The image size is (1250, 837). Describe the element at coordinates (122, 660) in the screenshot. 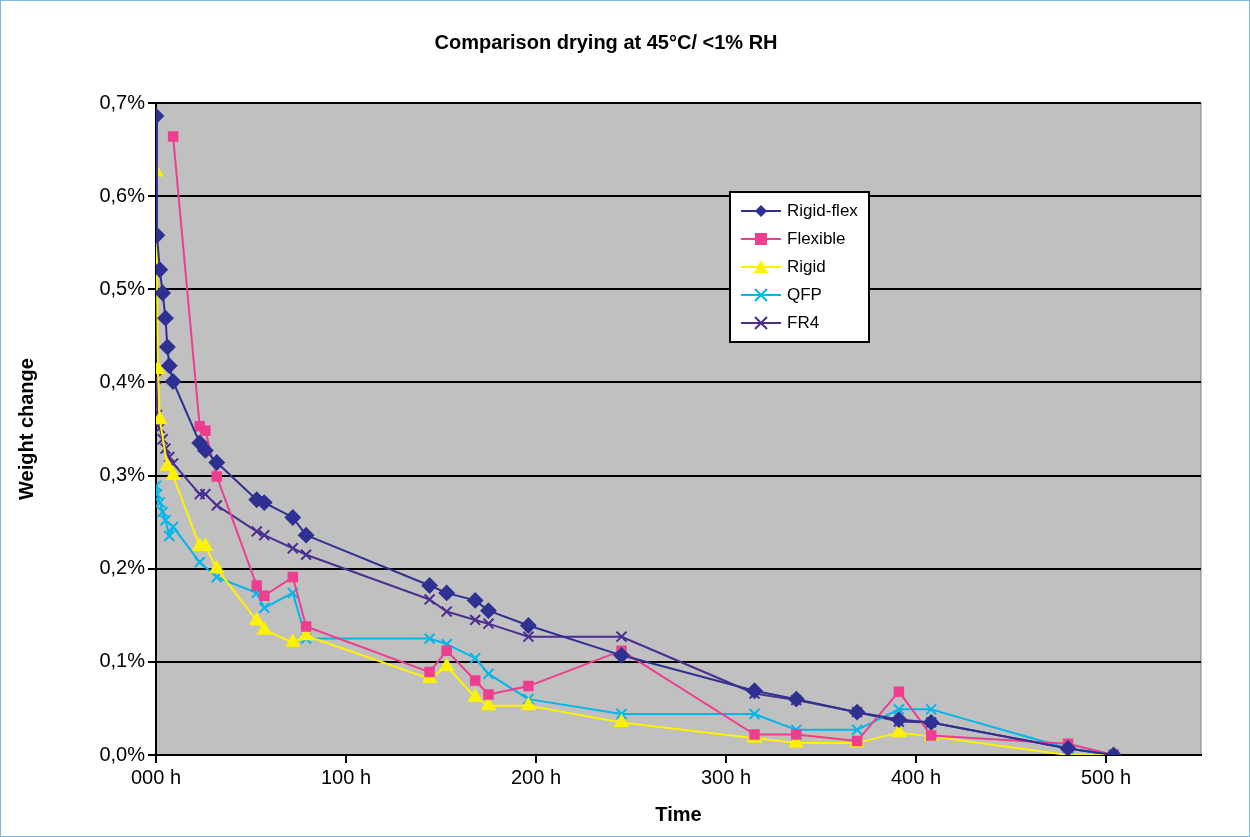

I see `y-tick-label: 0,1%` at that location.